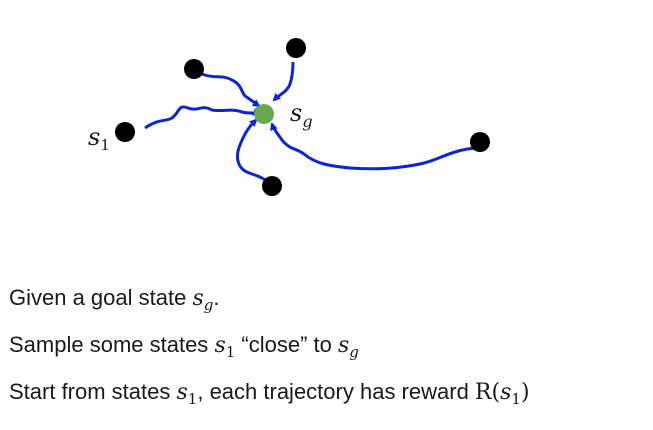  Describe the element at coordinates (307, 121) in the screenshot. I see `goal-state-label-sub: g` at that location.